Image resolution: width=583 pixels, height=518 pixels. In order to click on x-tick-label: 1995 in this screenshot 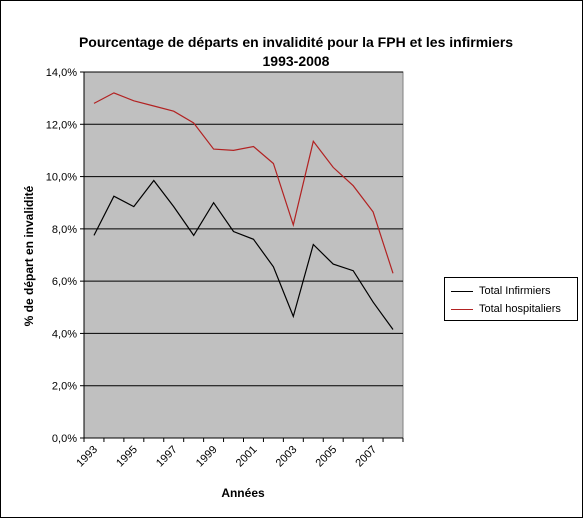, I will do `click(127, 457)`.